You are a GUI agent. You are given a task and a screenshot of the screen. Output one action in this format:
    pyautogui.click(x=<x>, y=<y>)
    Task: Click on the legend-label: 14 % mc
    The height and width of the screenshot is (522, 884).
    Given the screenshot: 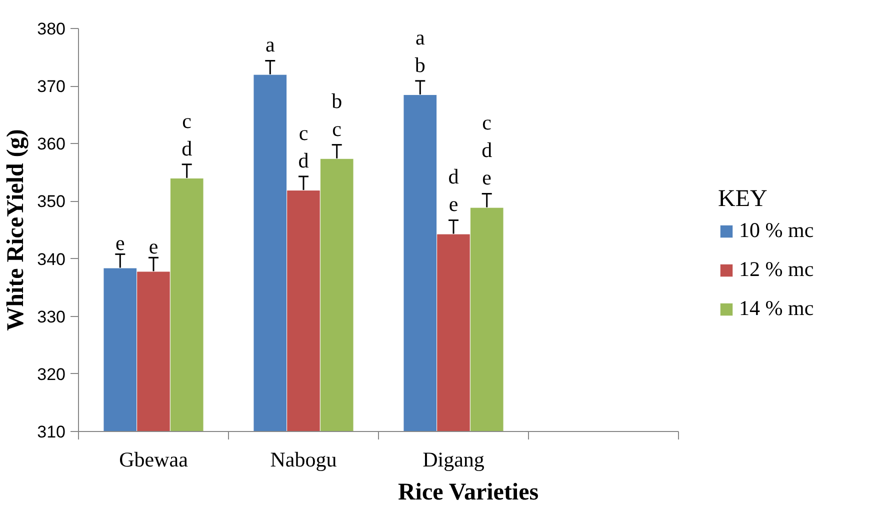 What is the action you would take?
    pyautogui.click(x=776, y=308)
    